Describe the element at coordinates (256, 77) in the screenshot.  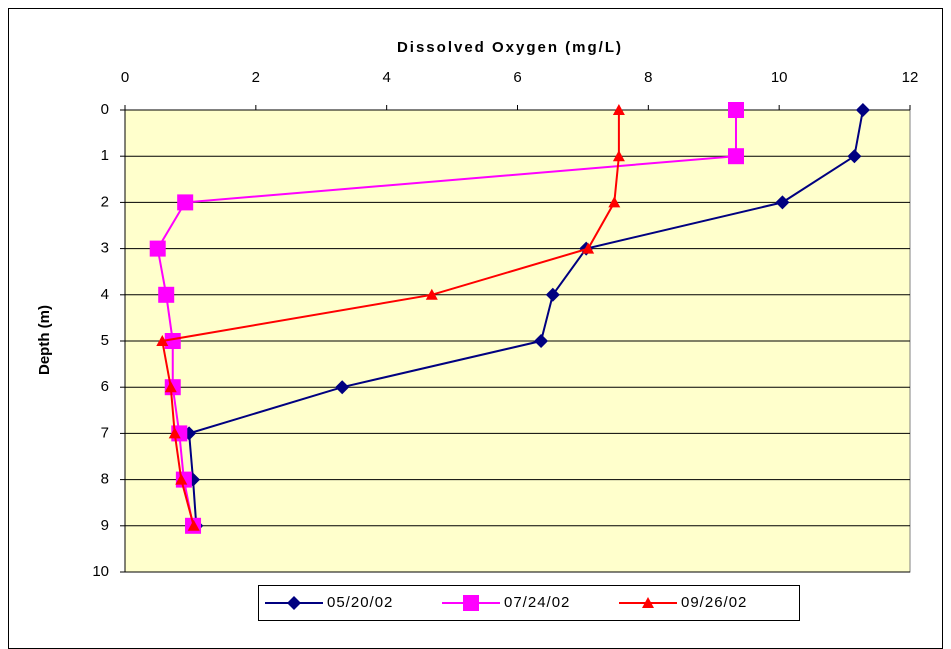
I see `x-tick-label: 2` at that location.